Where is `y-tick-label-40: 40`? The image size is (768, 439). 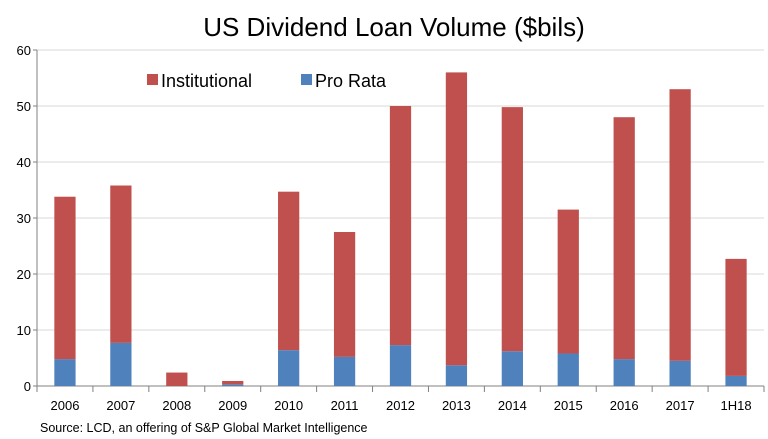 y-tick-label-40: 40 is located at coordinates (24, 162).